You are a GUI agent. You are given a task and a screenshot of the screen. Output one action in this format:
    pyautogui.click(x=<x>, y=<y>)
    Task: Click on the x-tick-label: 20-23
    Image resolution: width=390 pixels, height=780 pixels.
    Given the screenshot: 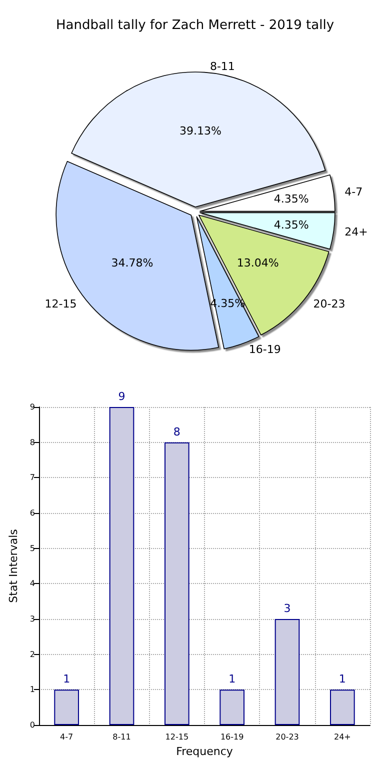 What is the action you would take?
    pyautogui.click(x=287, y=737)
    